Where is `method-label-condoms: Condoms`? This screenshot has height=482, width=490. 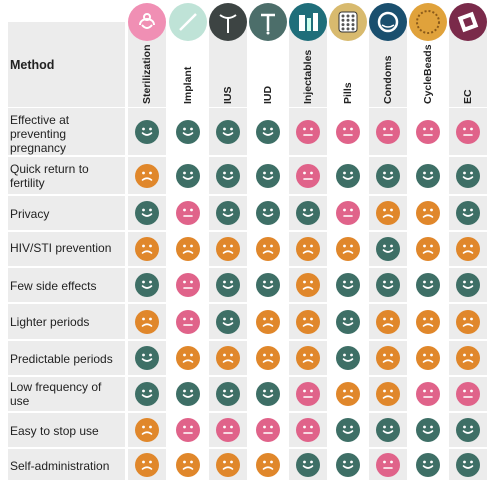 method-label-condoms: Condoms is located at coordinates (388, 80).